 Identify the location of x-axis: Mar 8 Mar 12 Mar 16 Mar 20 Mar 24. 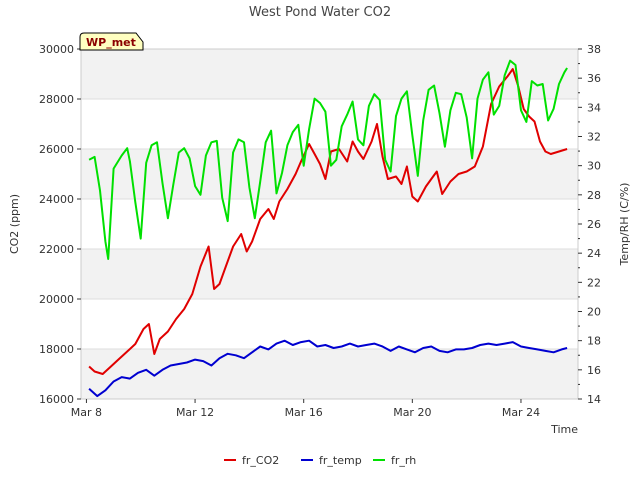
(305, 409).